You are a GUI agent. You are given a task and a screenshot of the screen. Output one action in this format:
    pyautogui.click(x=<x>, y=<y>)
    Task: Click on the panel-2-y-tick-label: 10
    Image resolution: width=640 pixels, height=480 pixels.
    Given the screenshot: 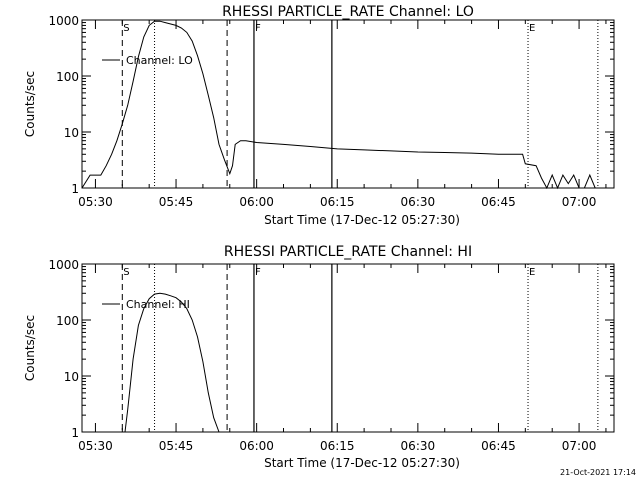 What is the action you would take?
    pyautogui.click(x=71, y=377)
    